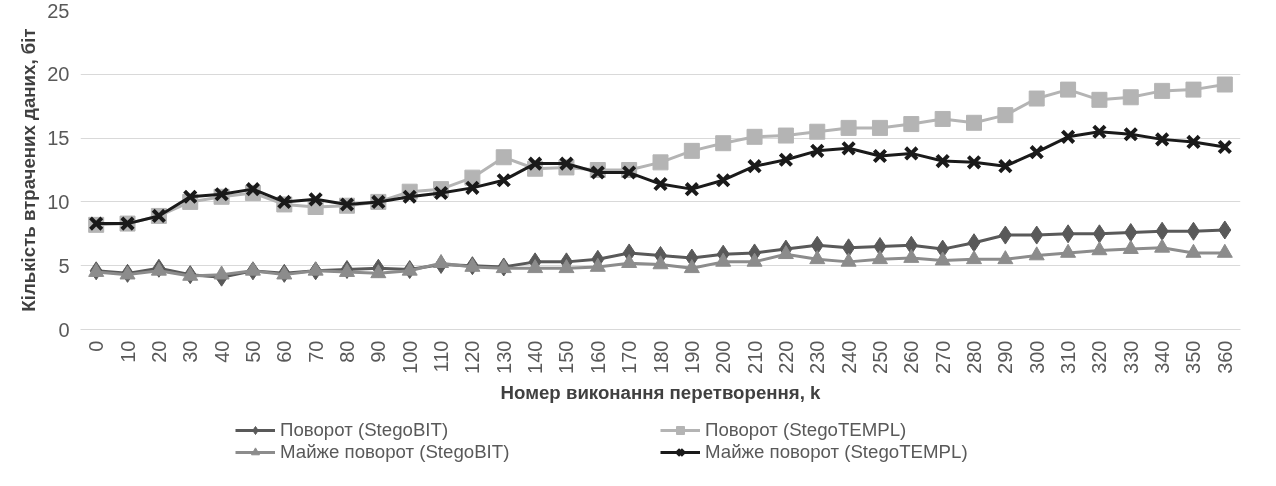  What do you see at coordinates (64, 265) in the screenshot?
I see `y-tick-label: 5` at bounding box center [64, 265].